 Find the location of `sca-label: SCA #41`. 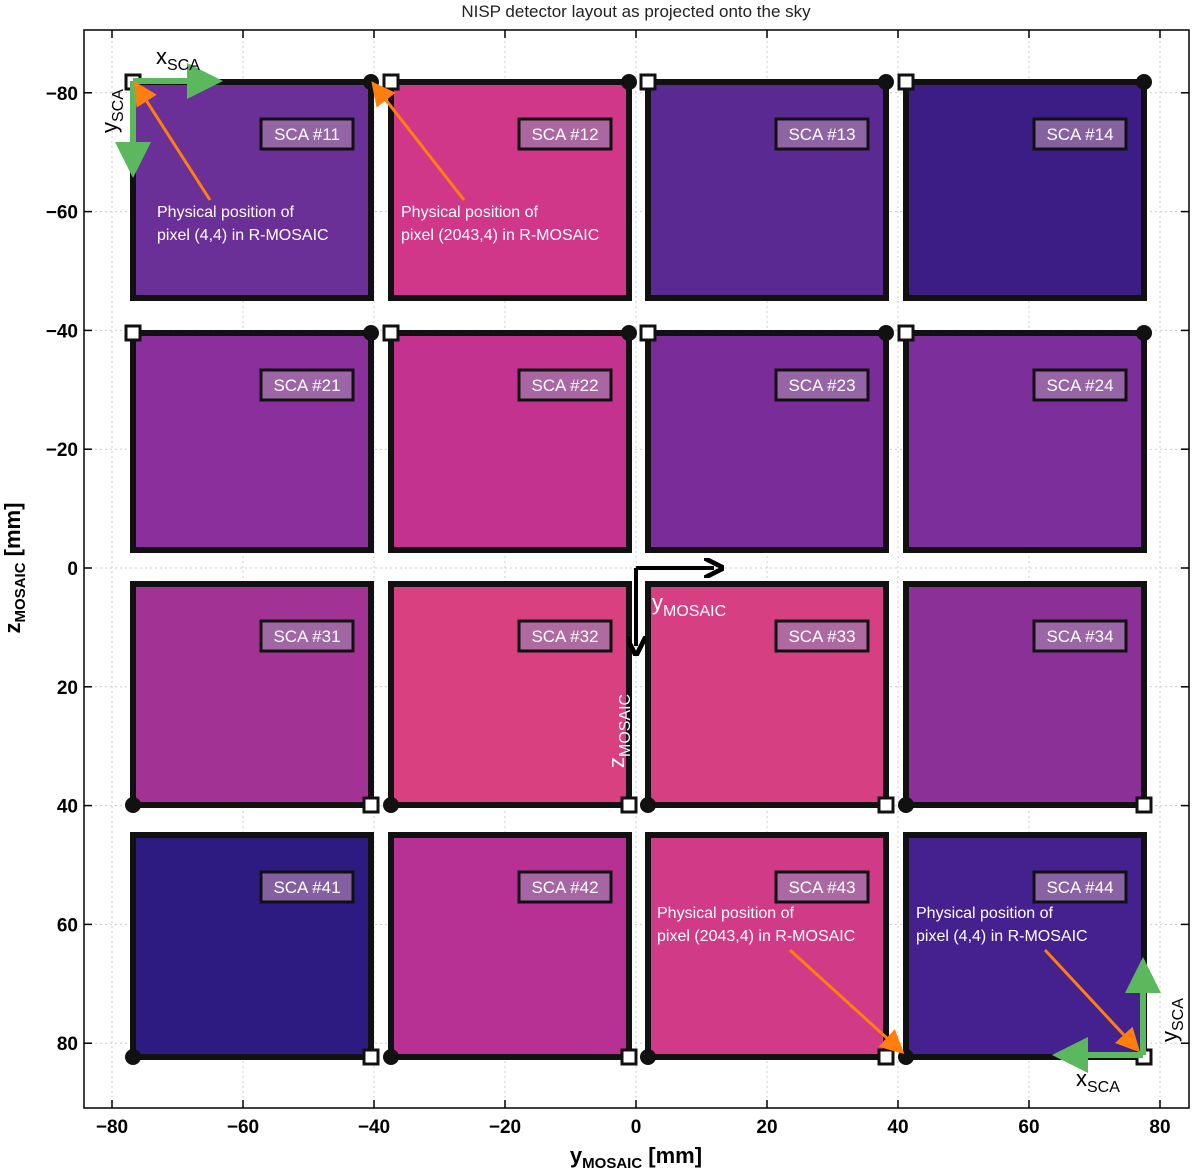

sca-label: SCA #41 is located at coordinates (306, 887).